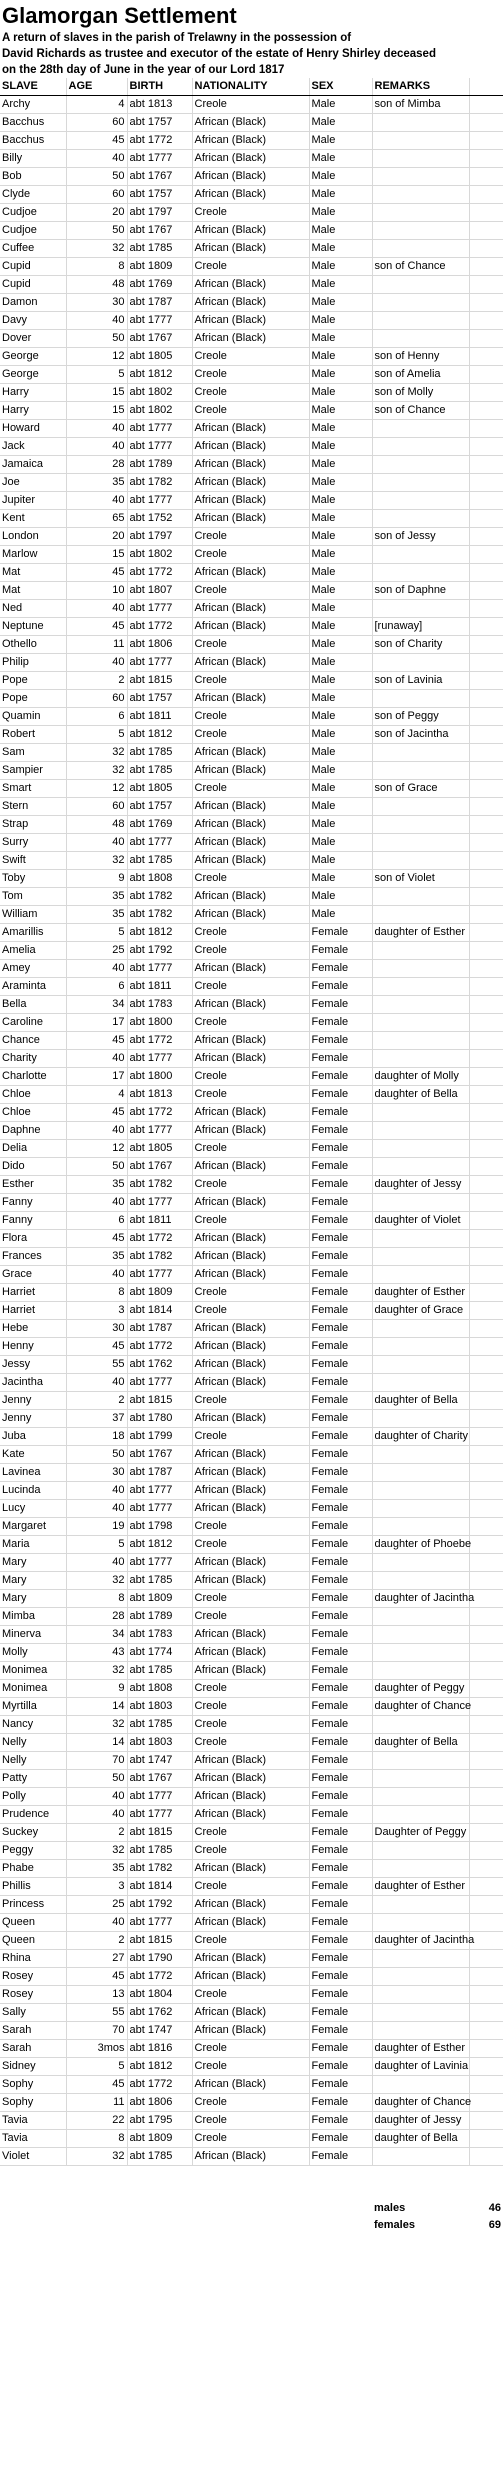 The image size is (503, 2473). What do you see at coordinates (160, 734) in the screenshot?
I see `cell-birth: abt 1812` at bounding box center [160, 734].